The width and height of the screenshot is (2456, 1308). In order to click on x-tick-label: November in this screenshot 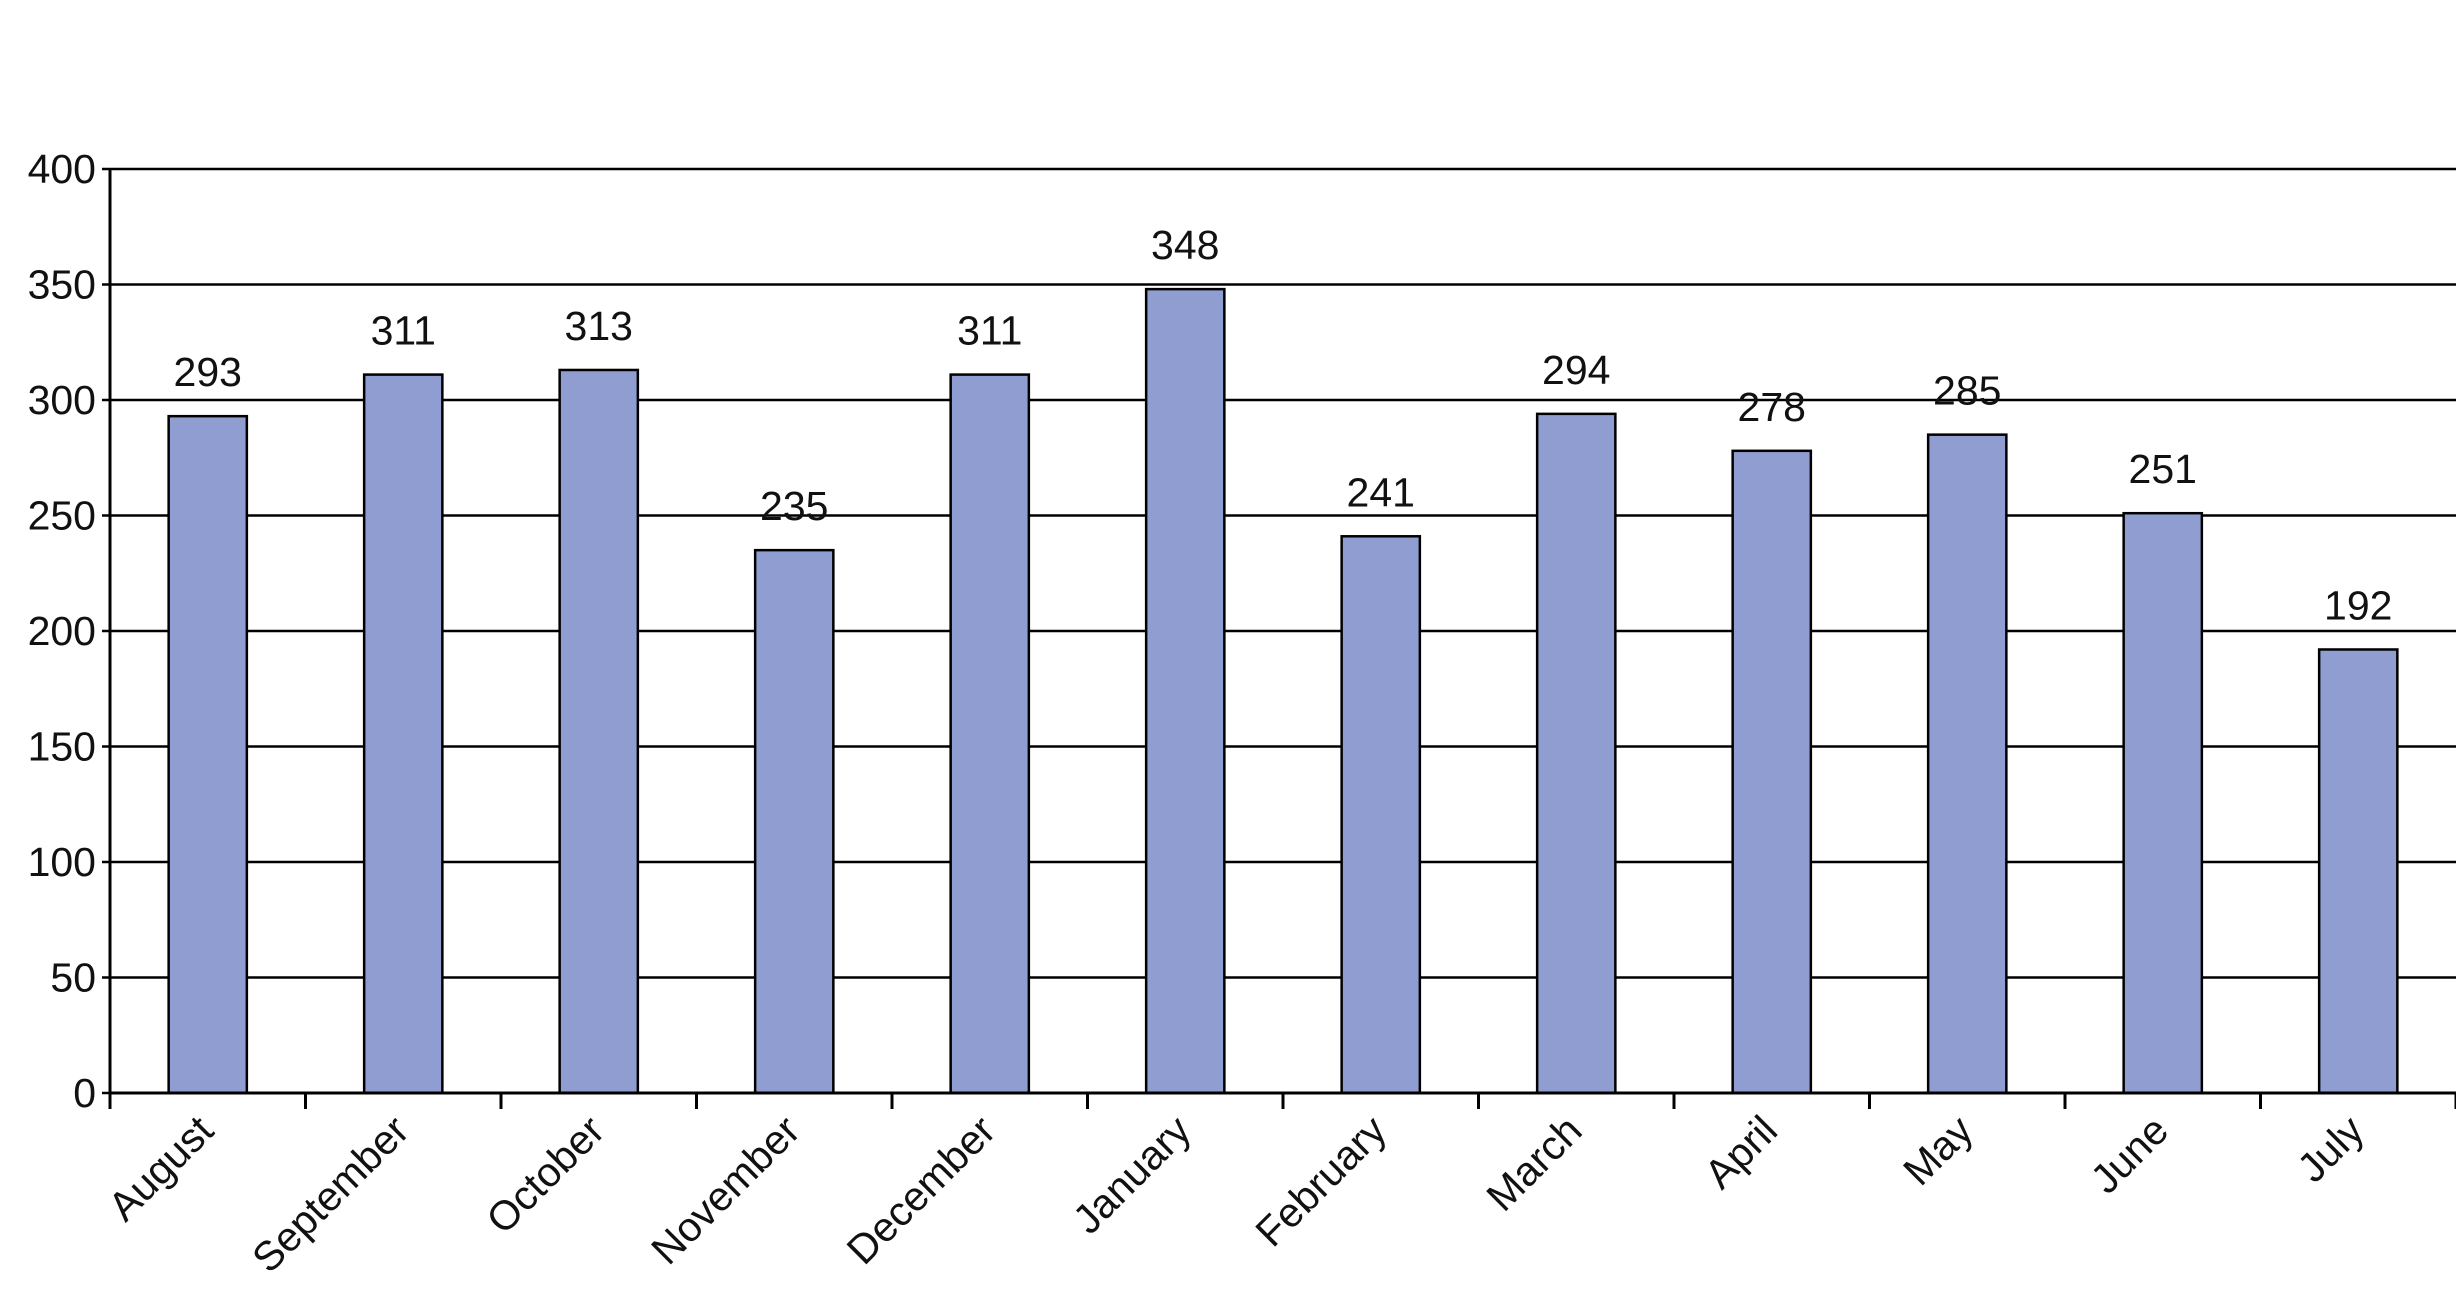, I will do `click(725, 1190)`.